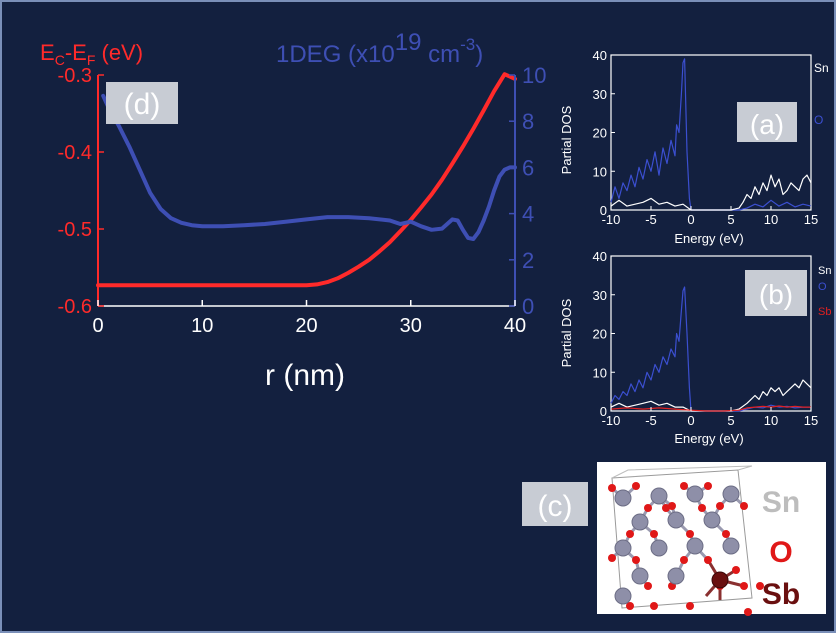 The height and width of the screenshot is (633, 836). I want to click on panel-c-label: (c), so click(555, 506).